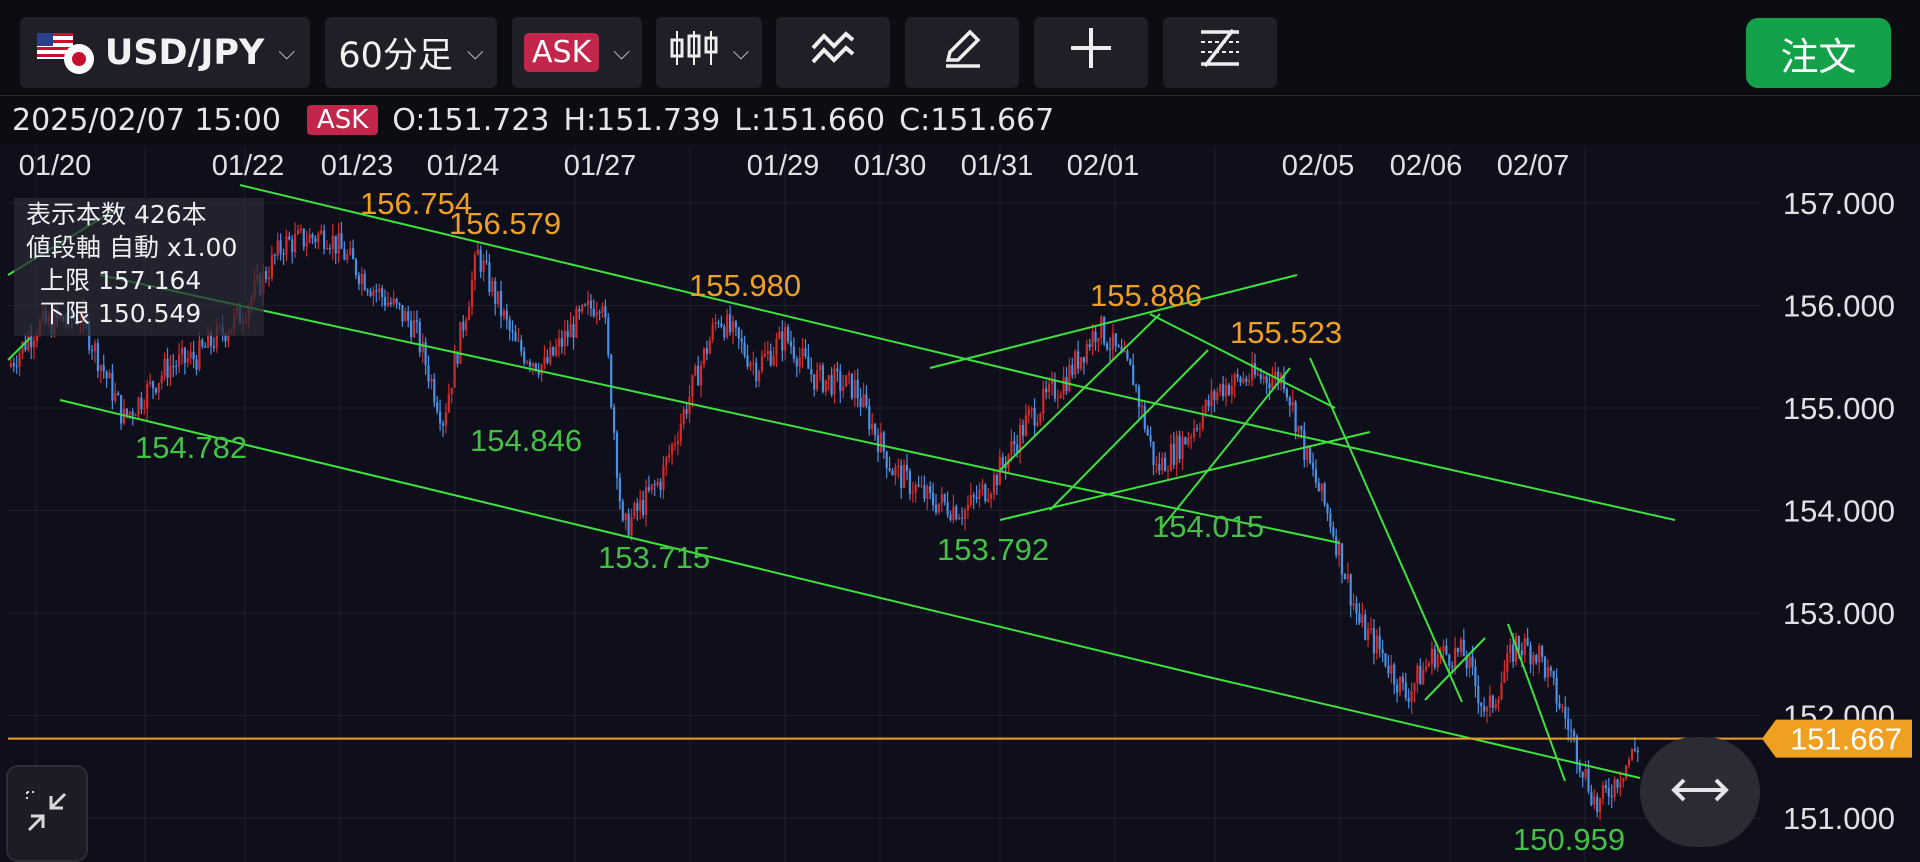  Describe the element at coordinates (47, 813) in the screenshot. I see `collapse-chart-button` at that location.